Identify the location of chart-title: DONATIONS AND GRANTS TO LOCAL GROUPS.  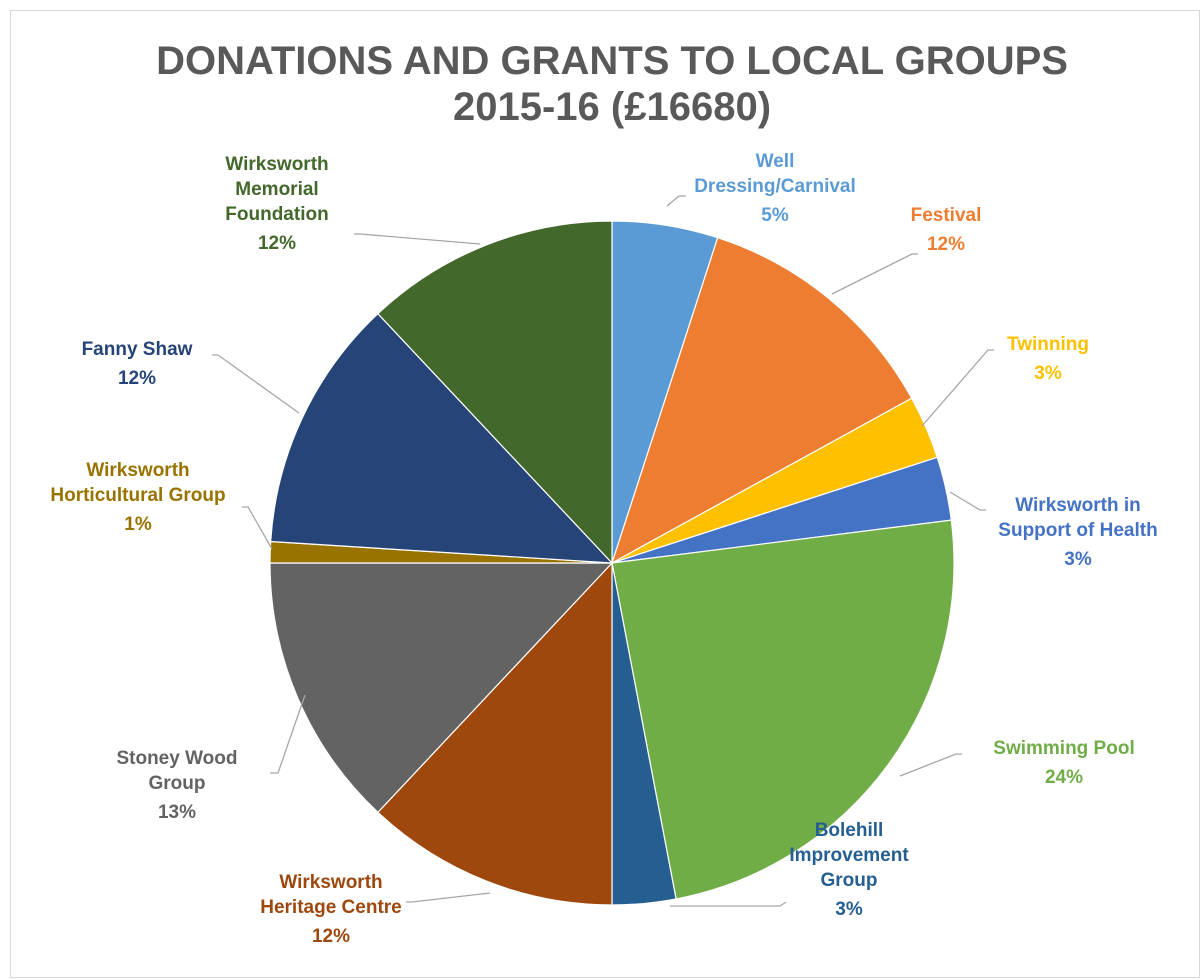
(612, 61).